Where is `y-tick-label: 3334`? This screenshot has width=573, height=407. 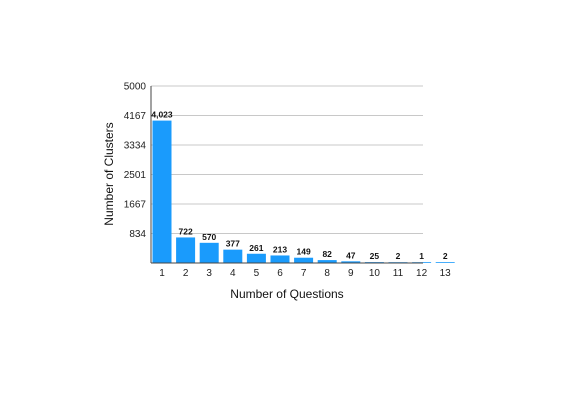
y-tick-label: 3334 is located at coordinates (135, 145).